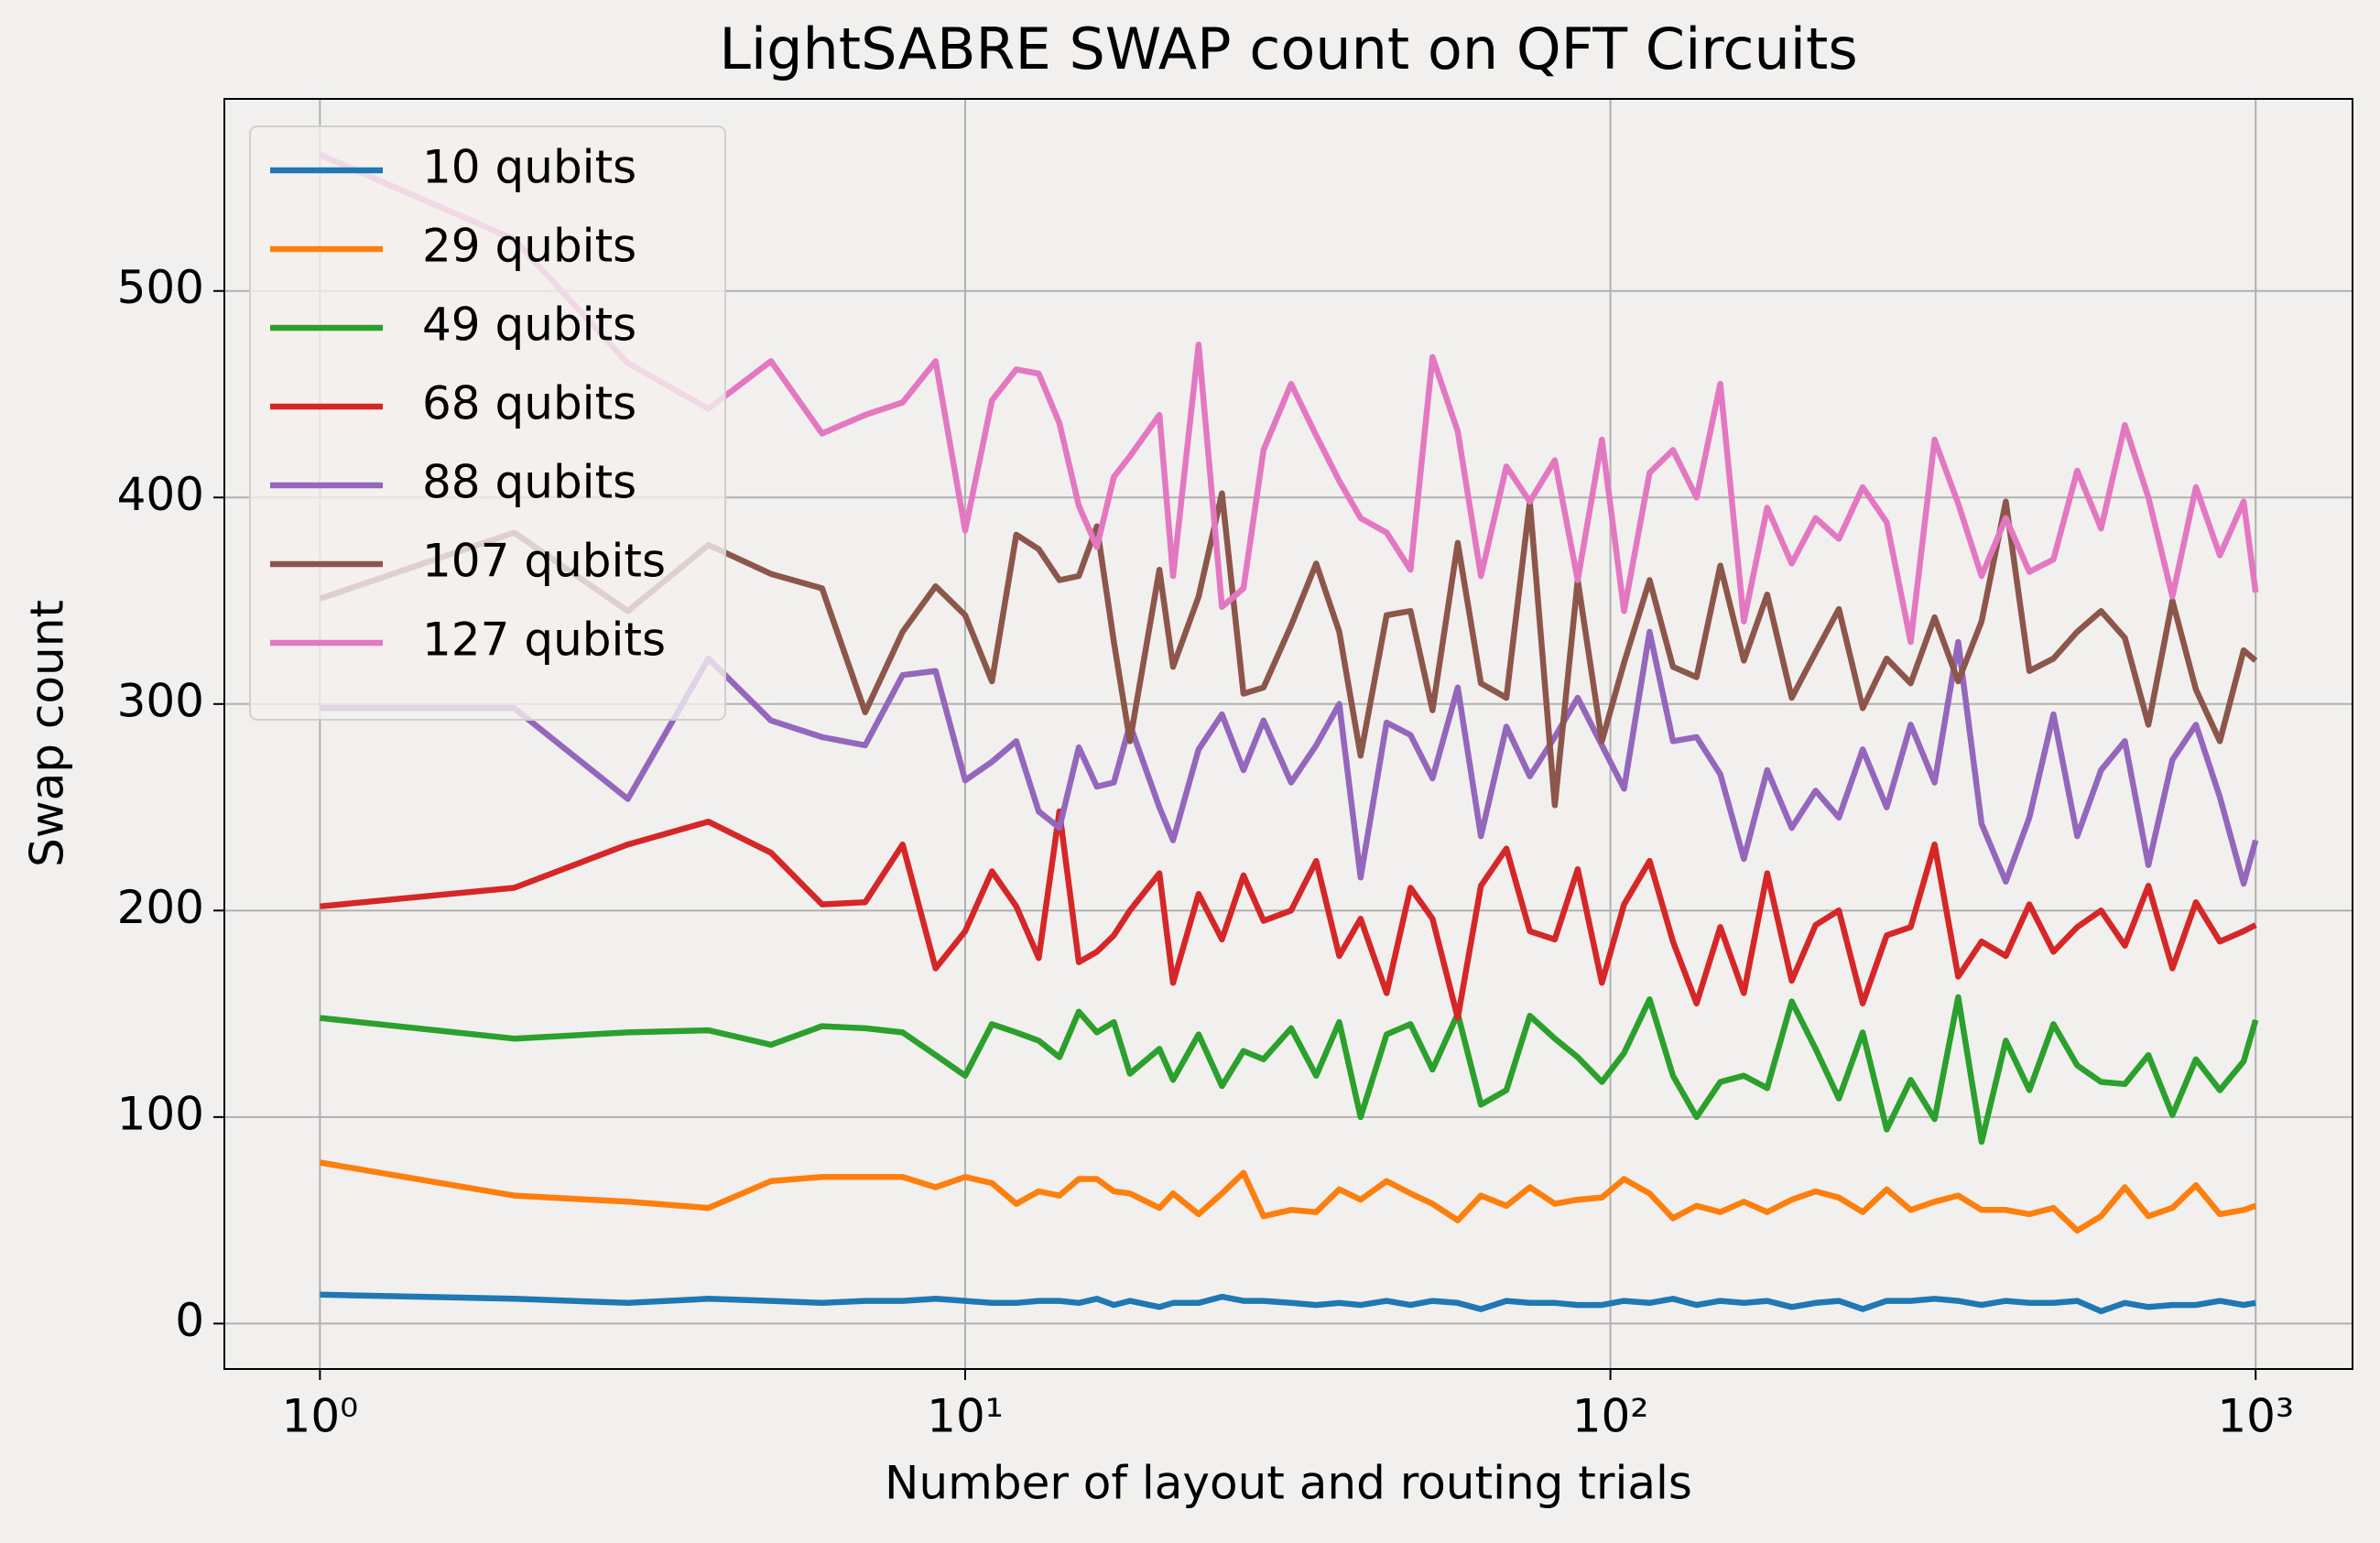  I want to click on x-tick-label: 10², so click(1610, 1417).